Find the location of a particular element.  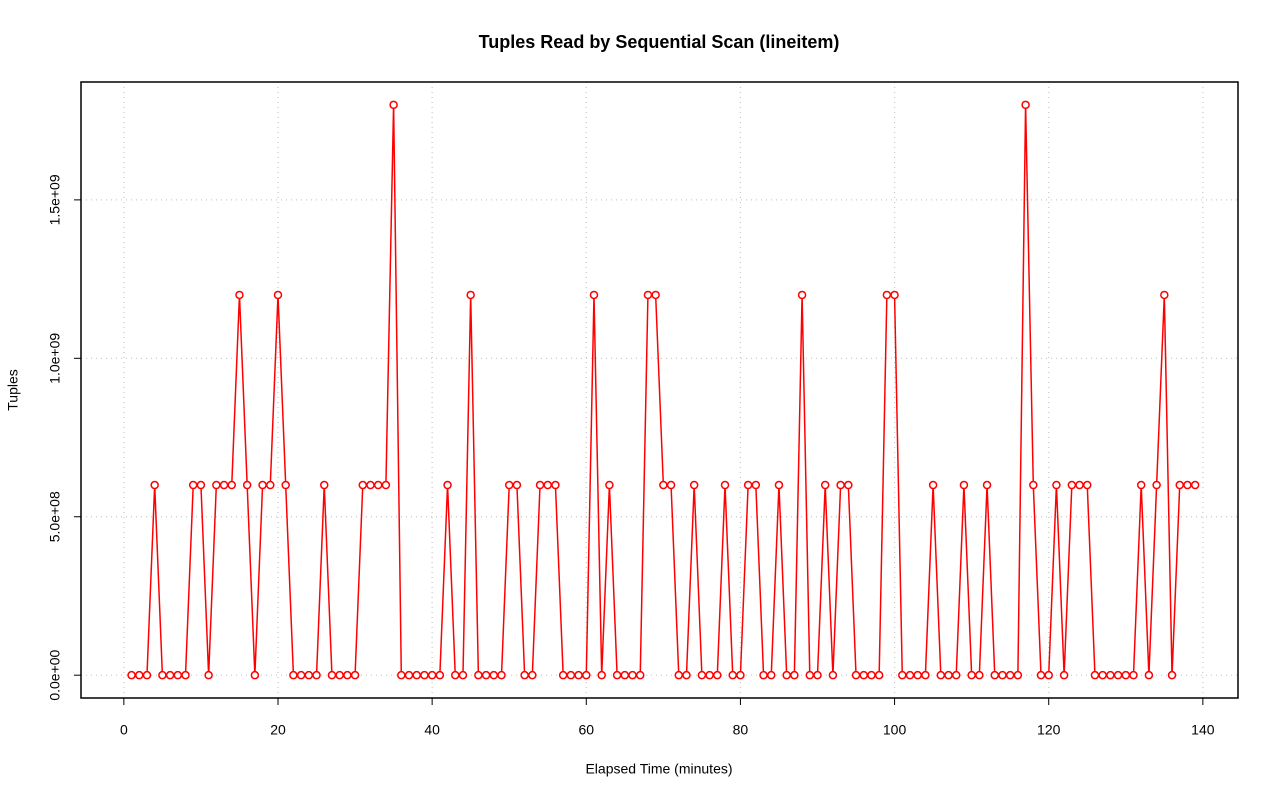

x-tick-label: 100 is located at coordinates (895, 730).